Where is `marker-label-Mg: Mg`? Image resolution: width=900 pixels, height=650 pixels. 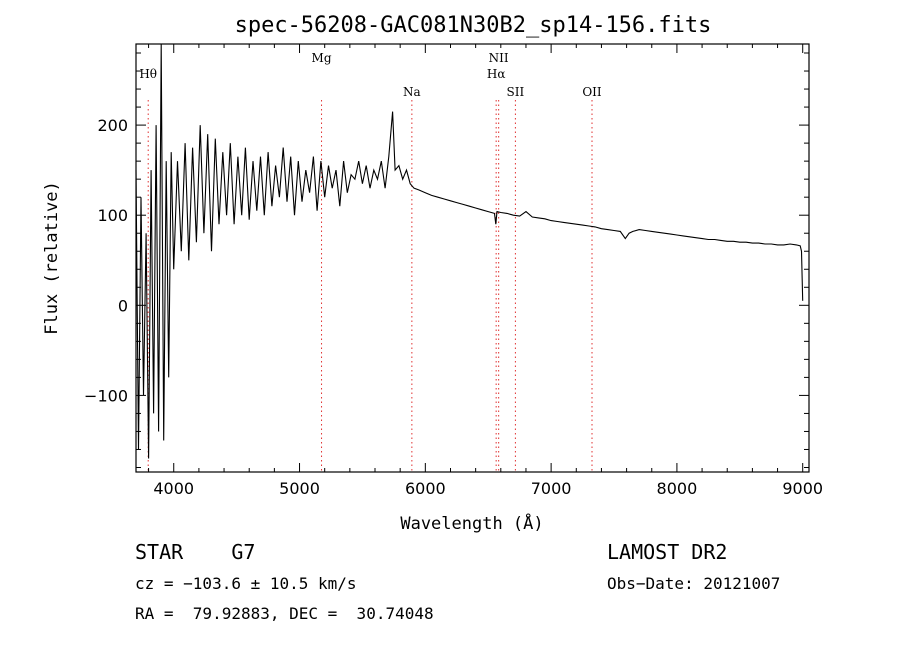
marker-label-Mg: Mg is located at coordinates (322, 58).